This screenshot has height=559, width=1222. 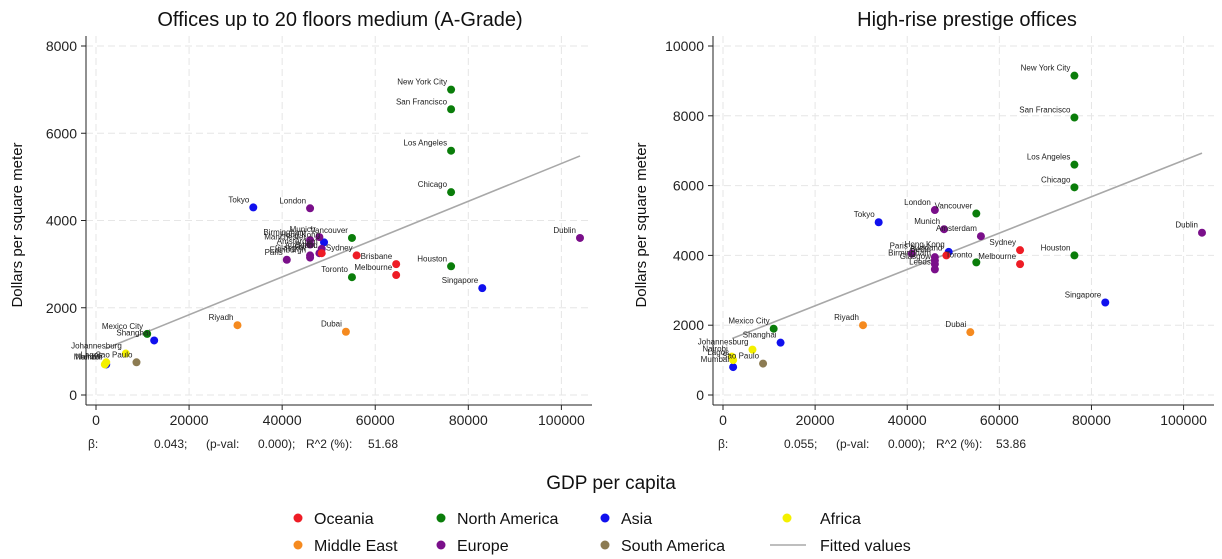 I want to click on legend-item-fitted-values: Fitted values, so click(x=840, y=546).